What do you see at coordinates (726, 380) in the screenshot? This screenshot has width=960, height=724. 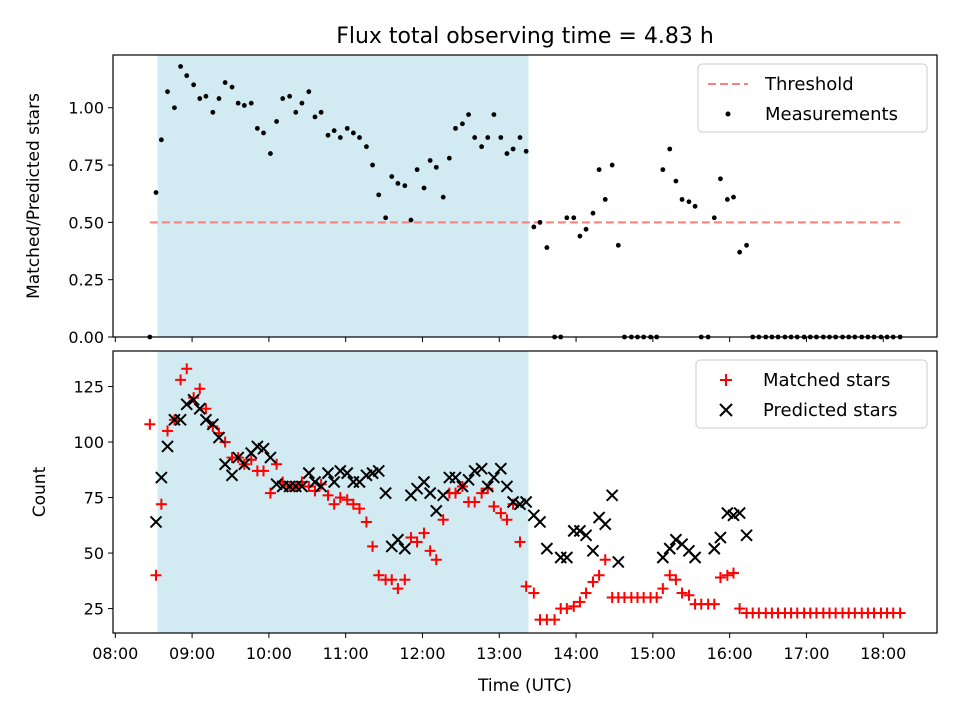 I see `legend-matched-swatch` at bounding box center [726, 380].